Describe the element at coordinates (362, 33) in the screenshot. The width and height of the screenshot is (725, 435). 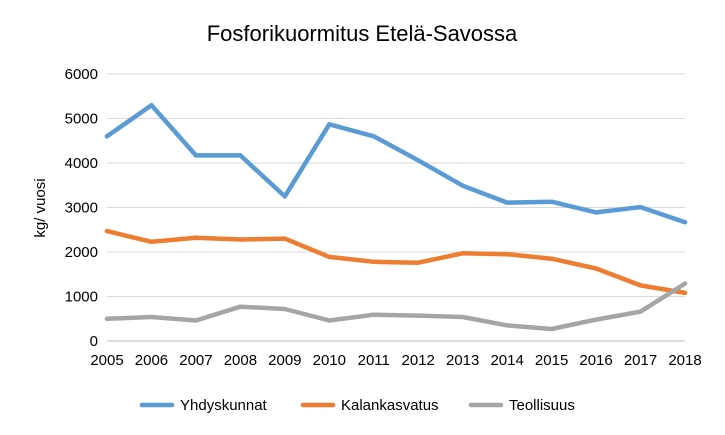
I see `chart-title: Fosforikuormitus Etelä-Savossa` at that location.